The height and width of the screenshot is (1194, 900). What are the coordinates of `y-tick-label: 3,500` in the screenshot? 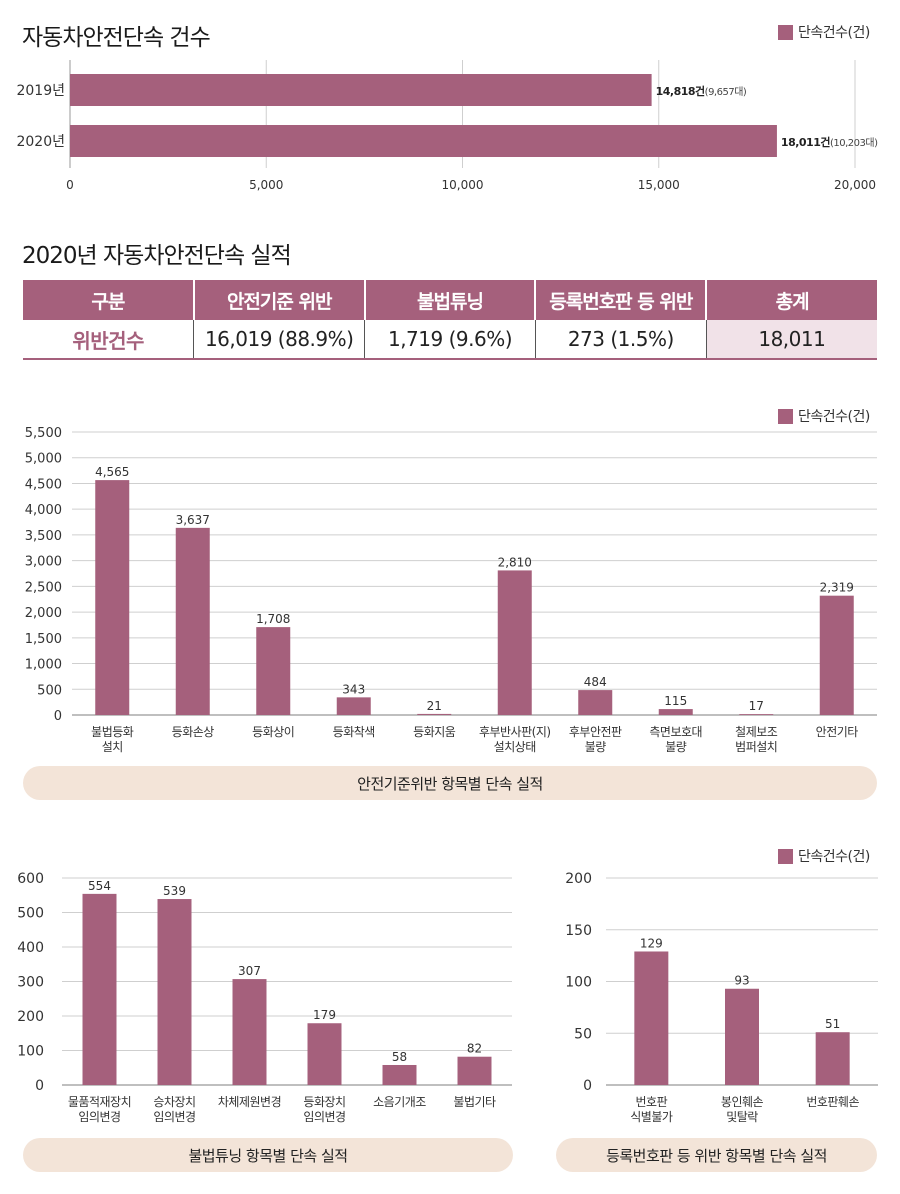 It's located at (43, 536).